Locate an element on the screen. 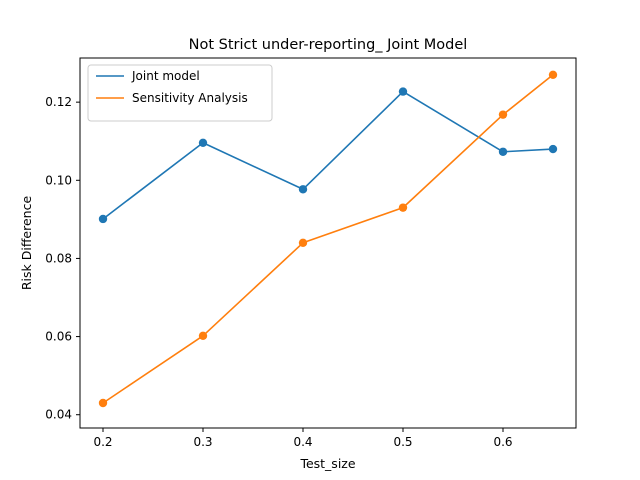 Image resolution: width=640 pixels, height=480 pixels. y-axis-label: Risk Difference is located at coordinates (26, 243).